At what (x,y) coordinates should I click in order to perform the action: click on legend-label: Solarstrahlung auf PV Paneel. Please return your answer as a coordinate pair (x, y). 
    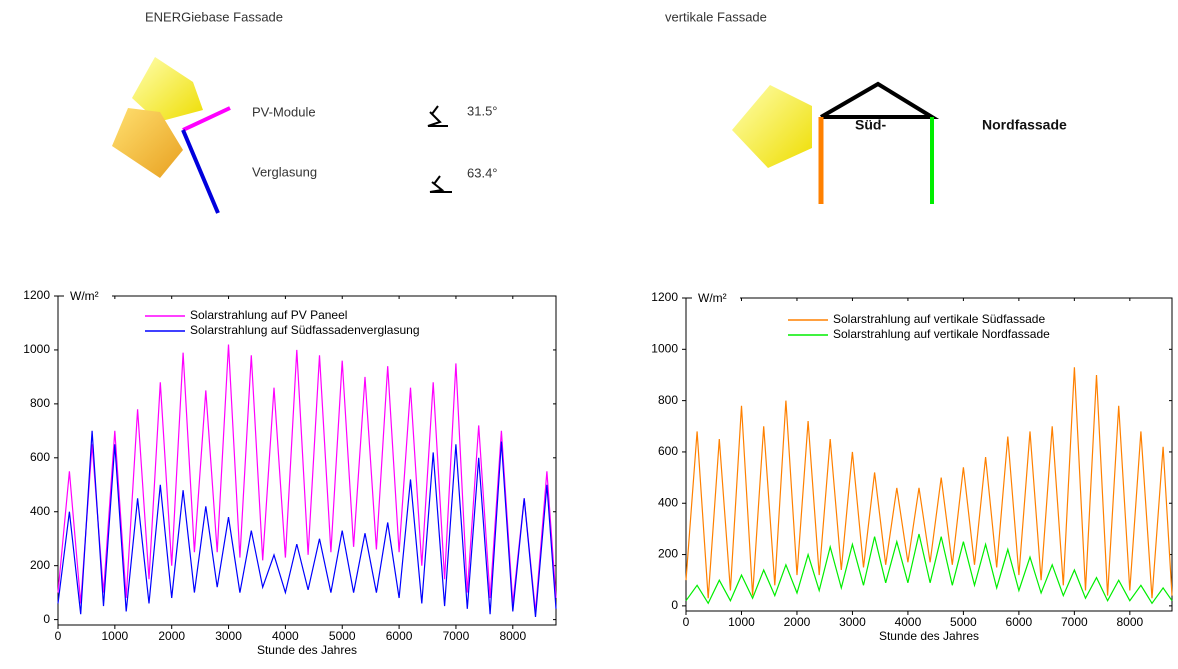
    Looking at the image, I should click on (268, 315).